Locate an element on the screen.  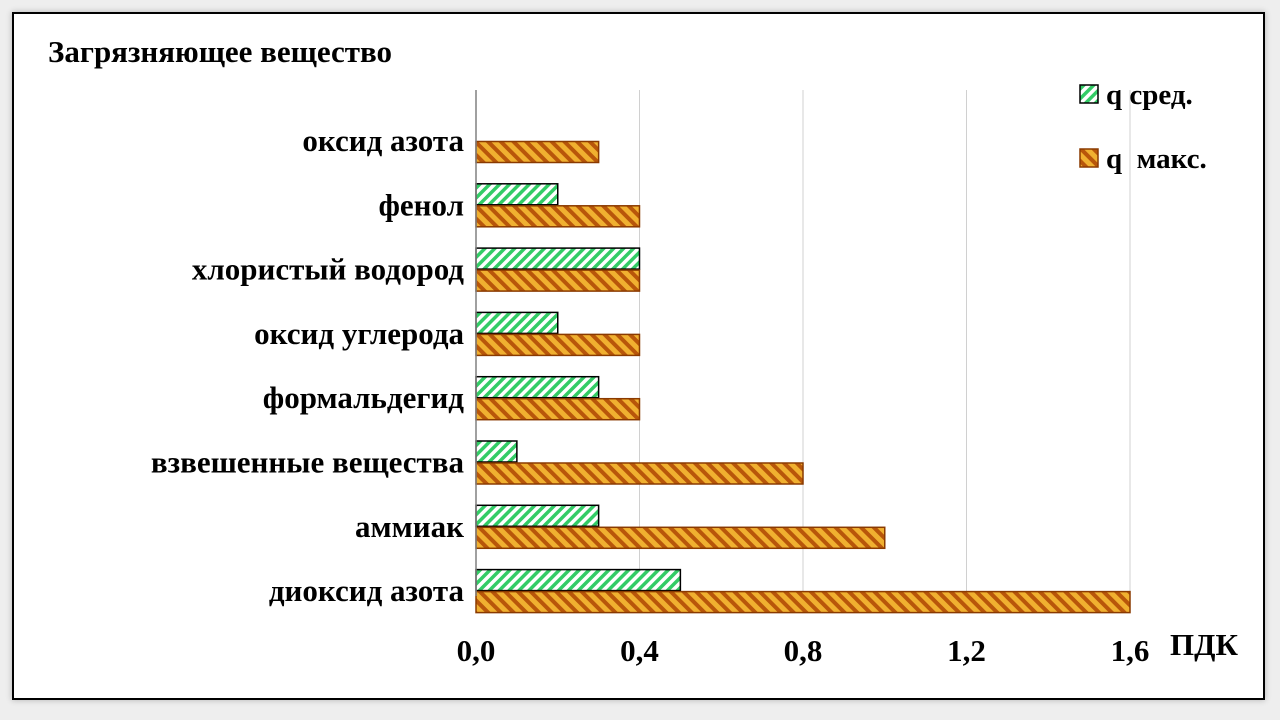
category-label: хлористый водород is located at coordinates (328, 269).